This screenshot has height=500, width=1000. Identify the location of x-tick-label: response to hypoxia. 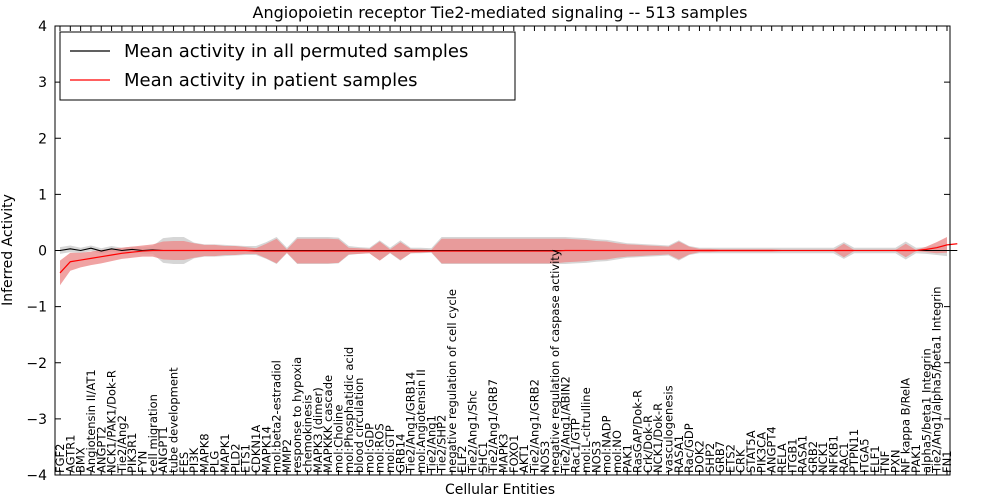
(297, 415).